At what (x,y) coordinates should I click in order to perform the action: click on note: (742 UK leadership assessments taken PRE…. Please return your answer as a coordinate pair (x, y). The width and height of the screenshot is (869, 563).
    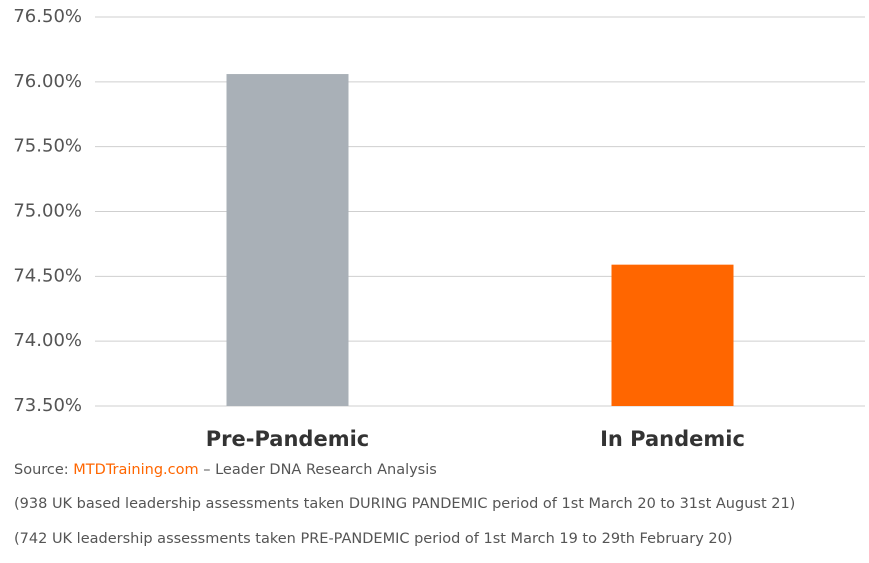
    Looking at the image, I should click on (373, 539).